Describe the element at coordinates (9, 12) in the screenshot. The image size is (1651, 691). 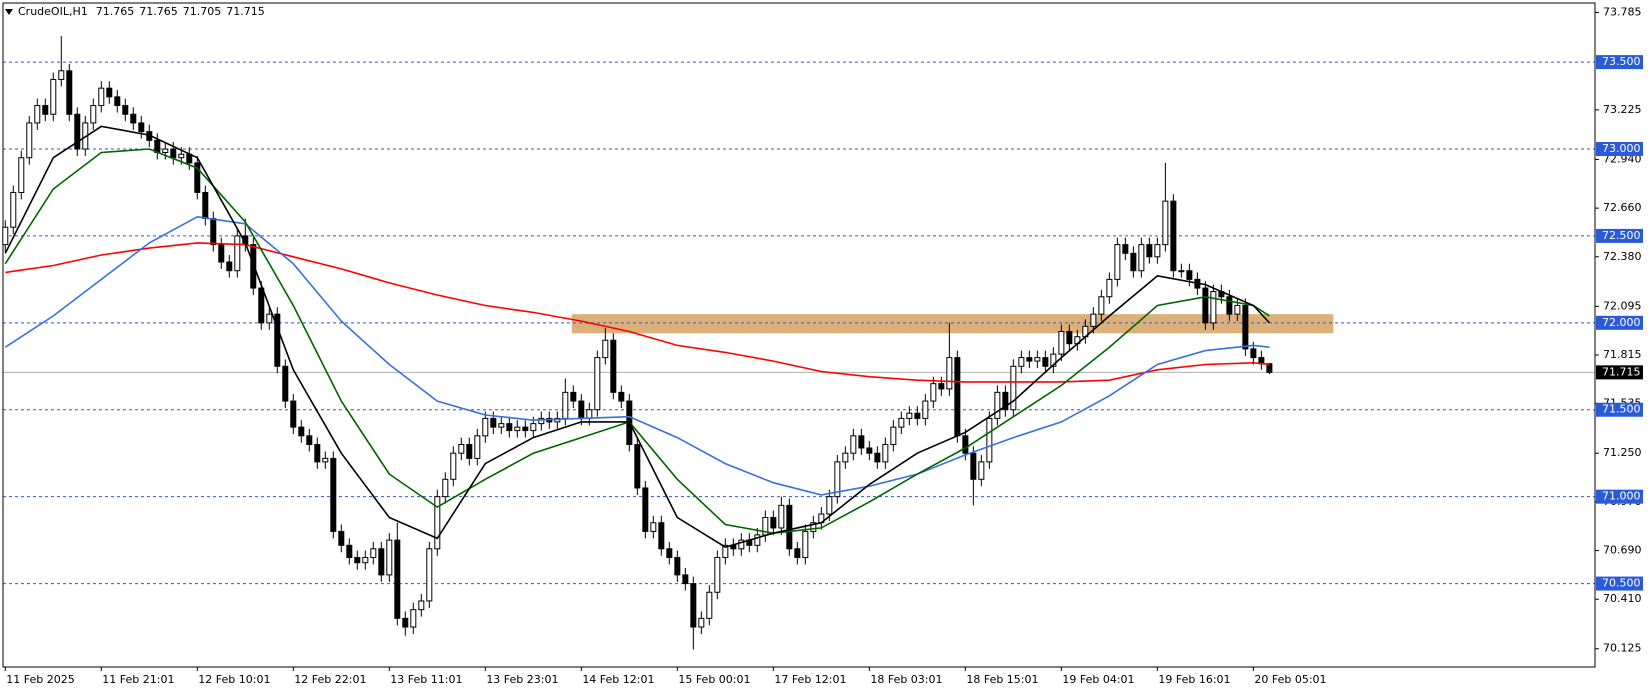
I see `menu-triangle` at that location.